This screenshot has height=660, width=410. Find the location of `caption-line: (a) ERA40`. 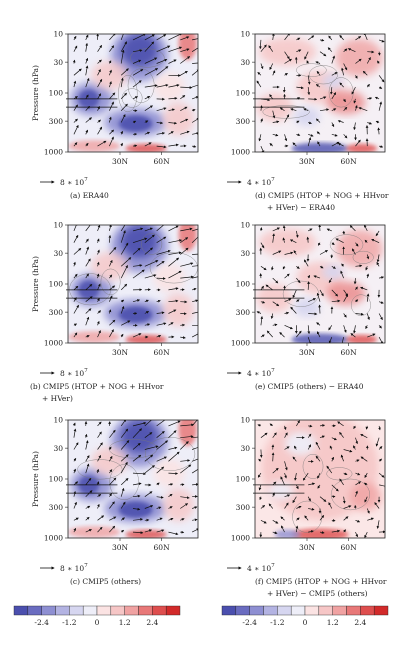

caption-line: (a) ERA40 is located at coordinates (89, 195).